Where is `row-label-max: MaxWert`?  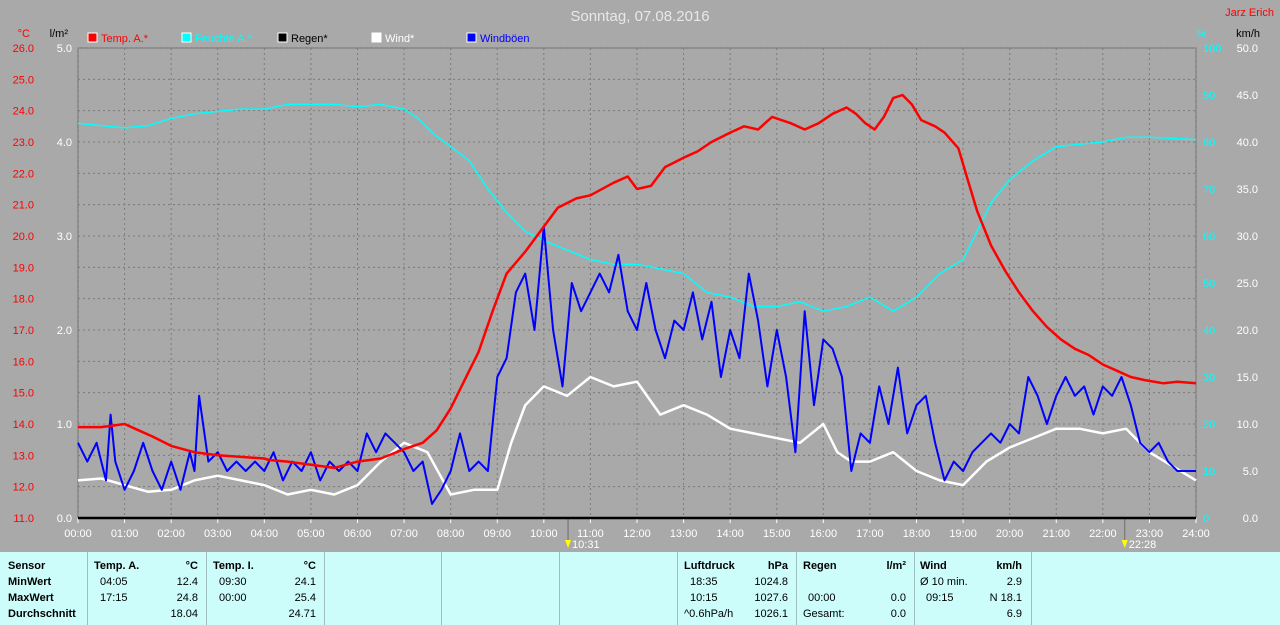
row-label-max: MaxWert is located at coordinates (31, 598).